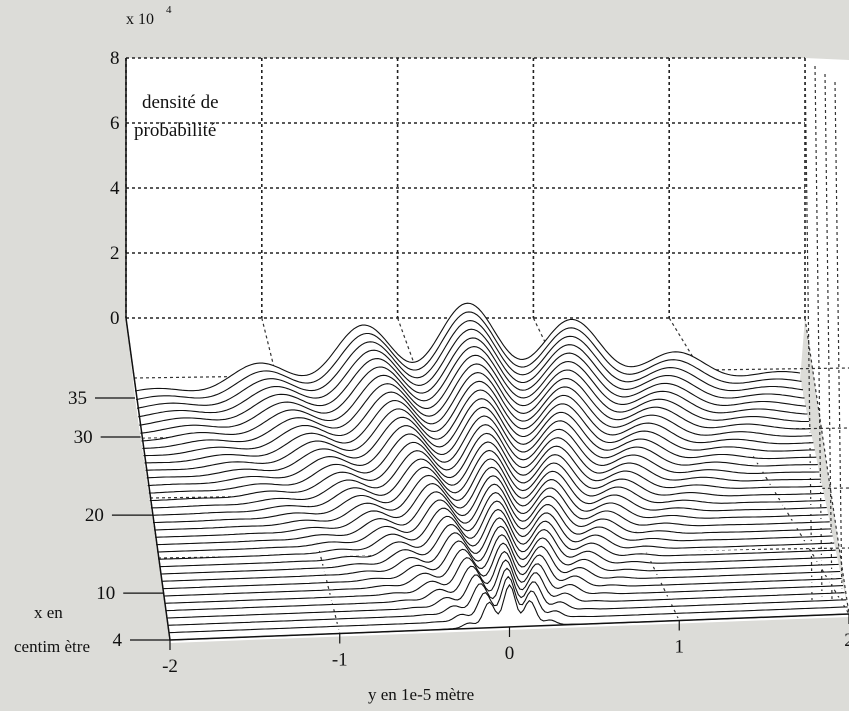 The height and width of the screenshot is (711, 849). What do you see at coordinates (48, 612) in the screenshot?
I see `x-axis-label-line-1: x en` at bounding box center [48, 612].